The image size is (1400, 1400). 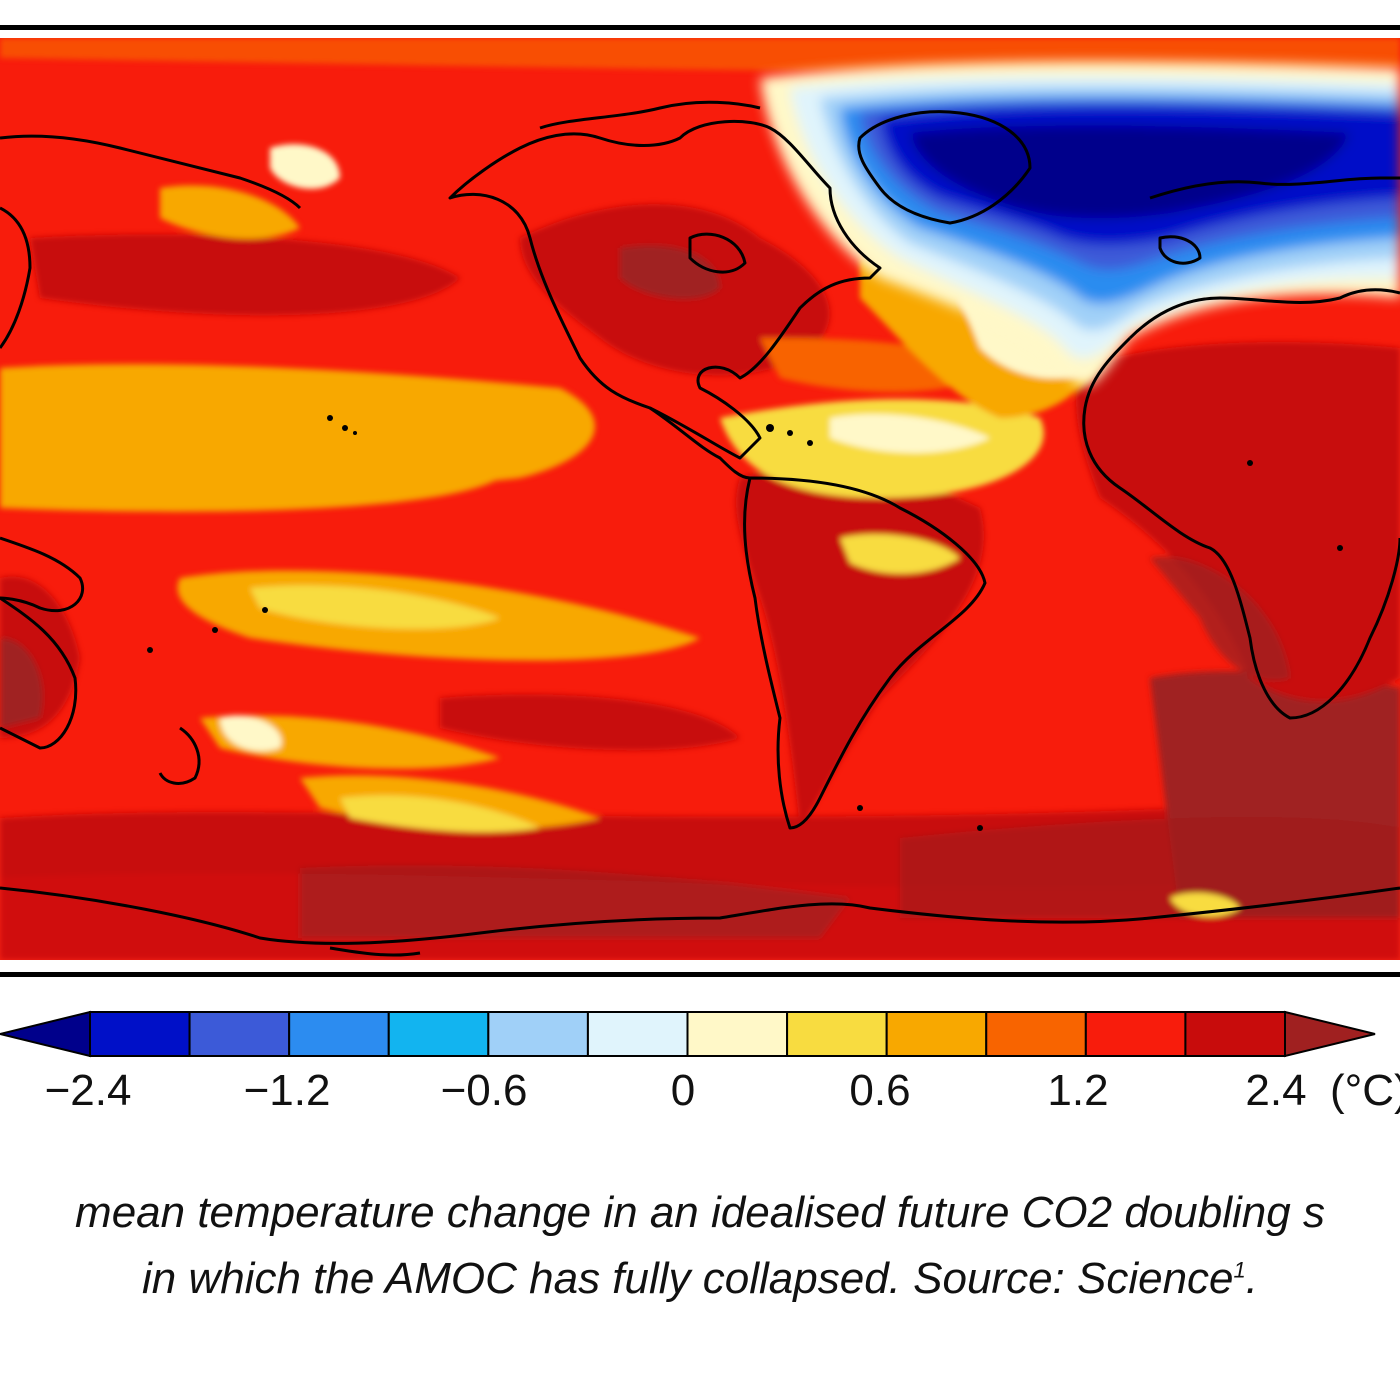 I want to click on north-atlantic-cooling, so click(x=1080, y=223).